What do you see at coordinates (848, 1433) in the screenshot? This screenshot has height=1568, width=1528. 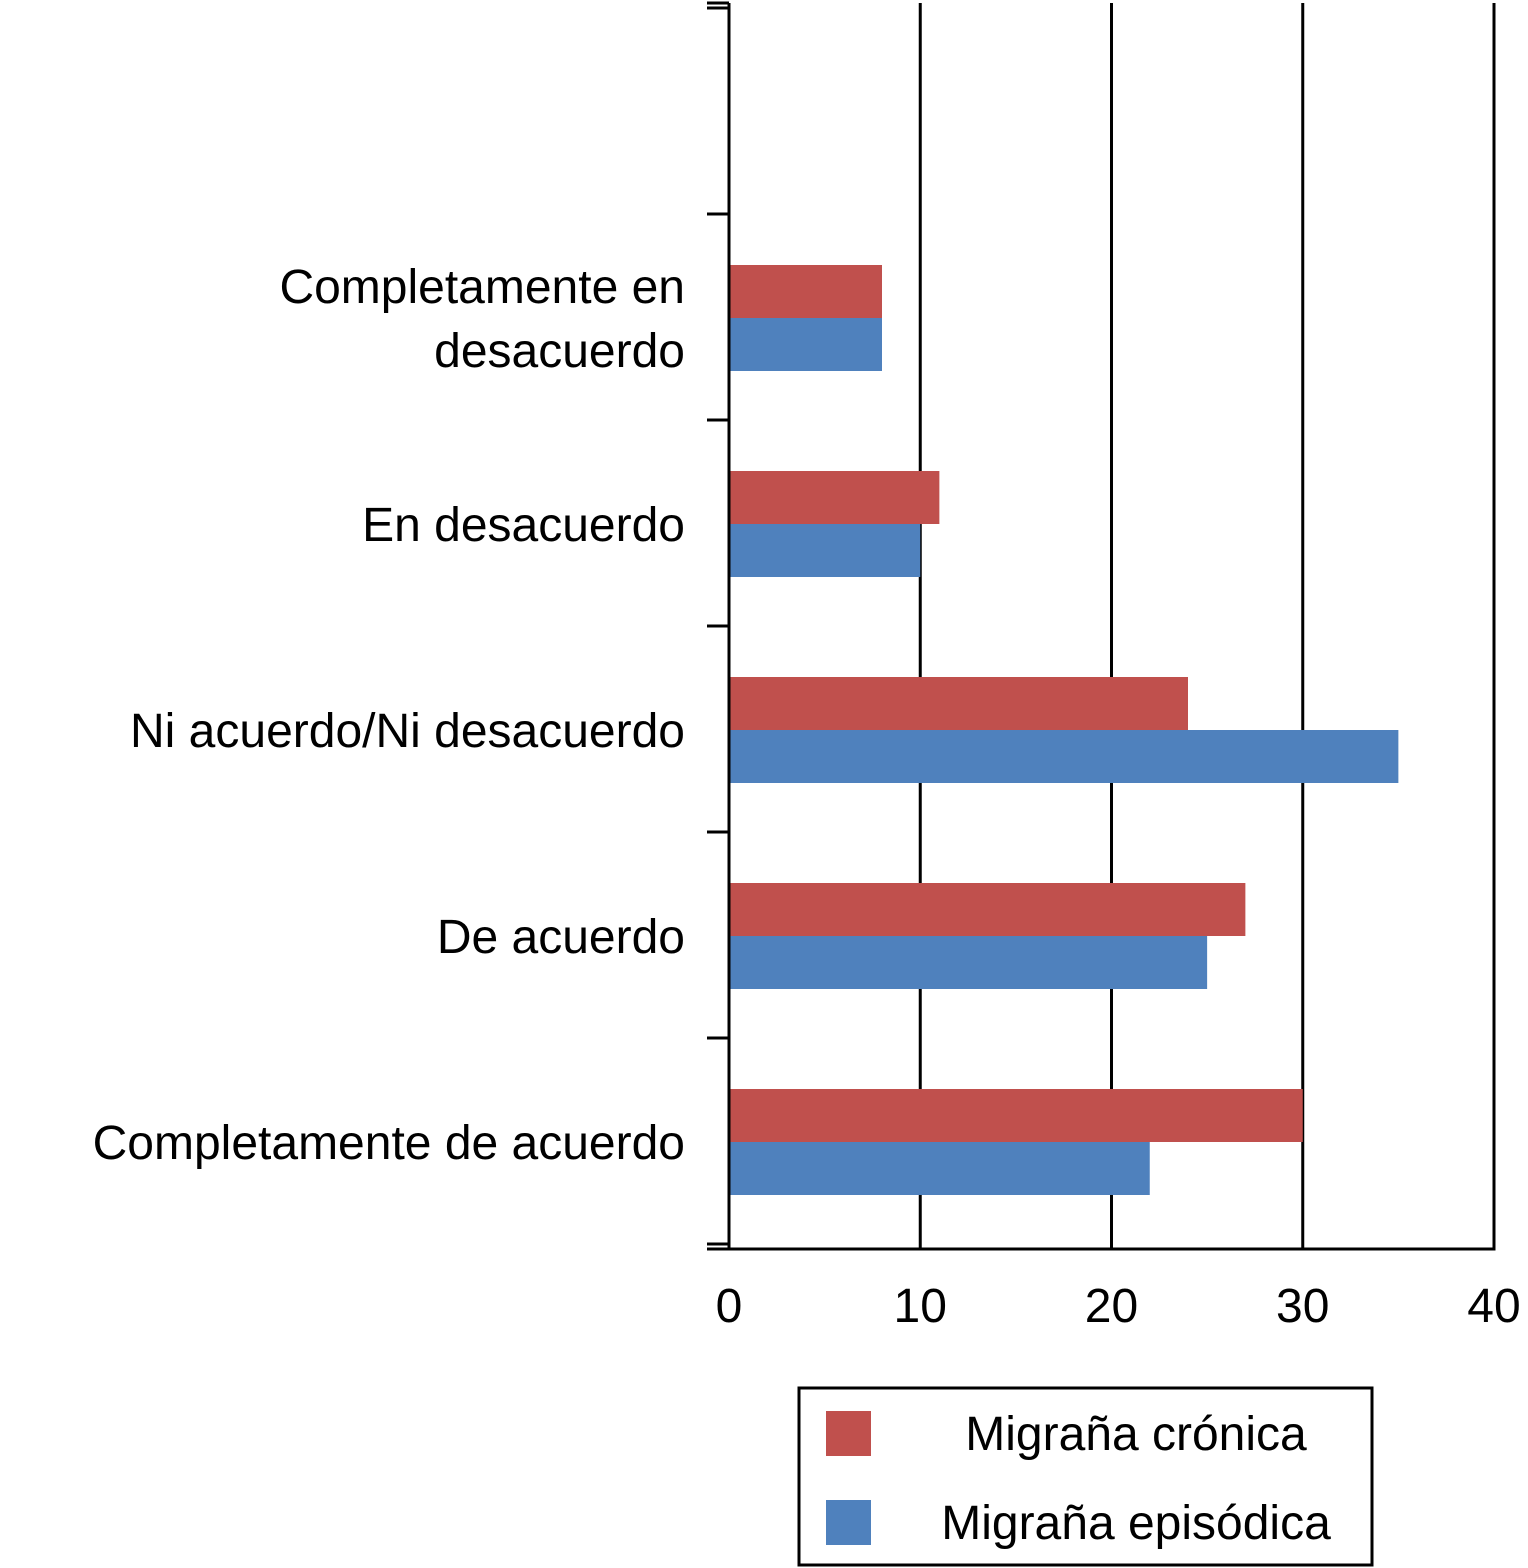 I see `legend-swatch-cronica` at bounding box center [848, 1433].